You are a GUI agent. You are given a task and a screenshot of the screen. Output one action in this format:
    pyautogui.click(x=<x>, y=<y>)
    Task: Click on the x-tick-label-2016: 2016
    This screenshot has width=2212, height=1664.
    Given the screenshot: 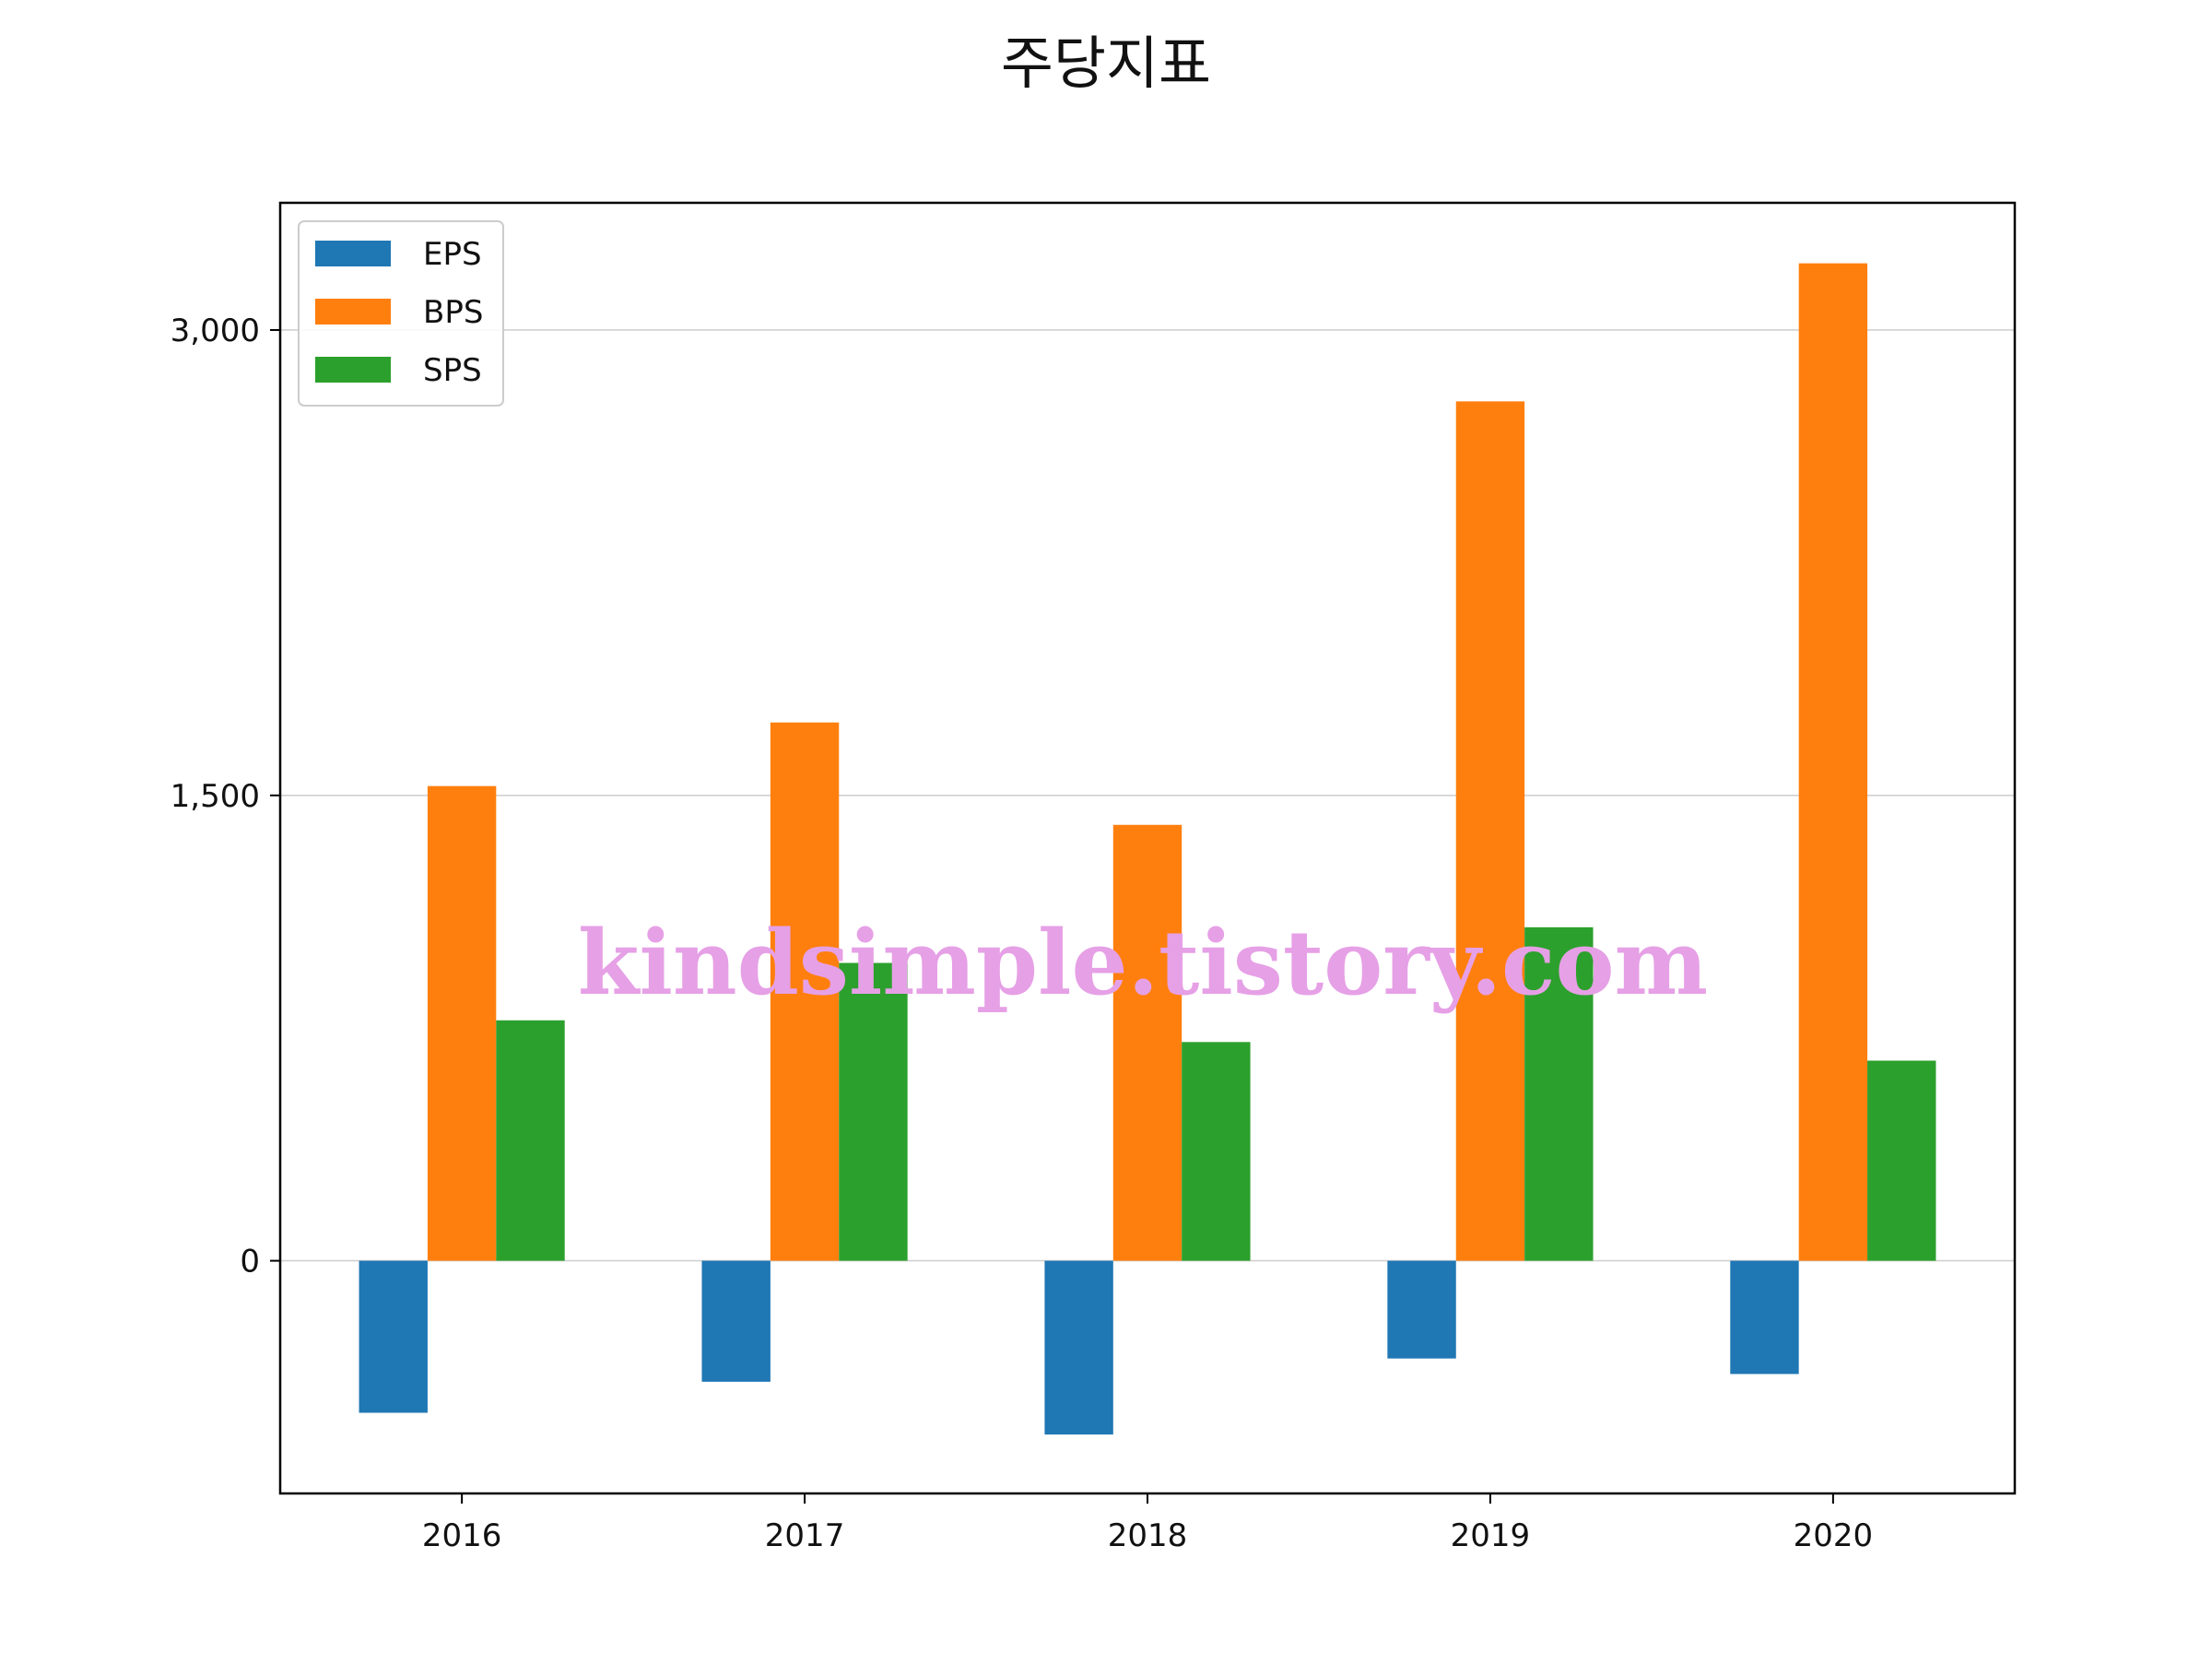 What is the action you would take?
    pyautogui.click(x=462, y=1535)
    